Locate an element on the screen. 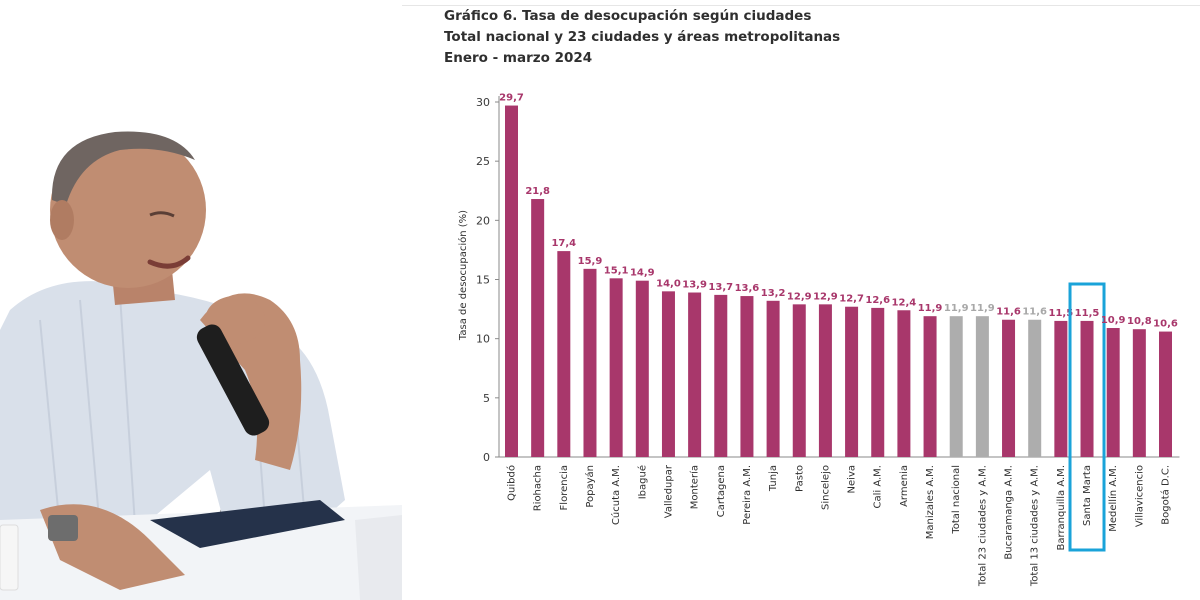  y-tick-label: 5 is located at coordinates (486, 398).